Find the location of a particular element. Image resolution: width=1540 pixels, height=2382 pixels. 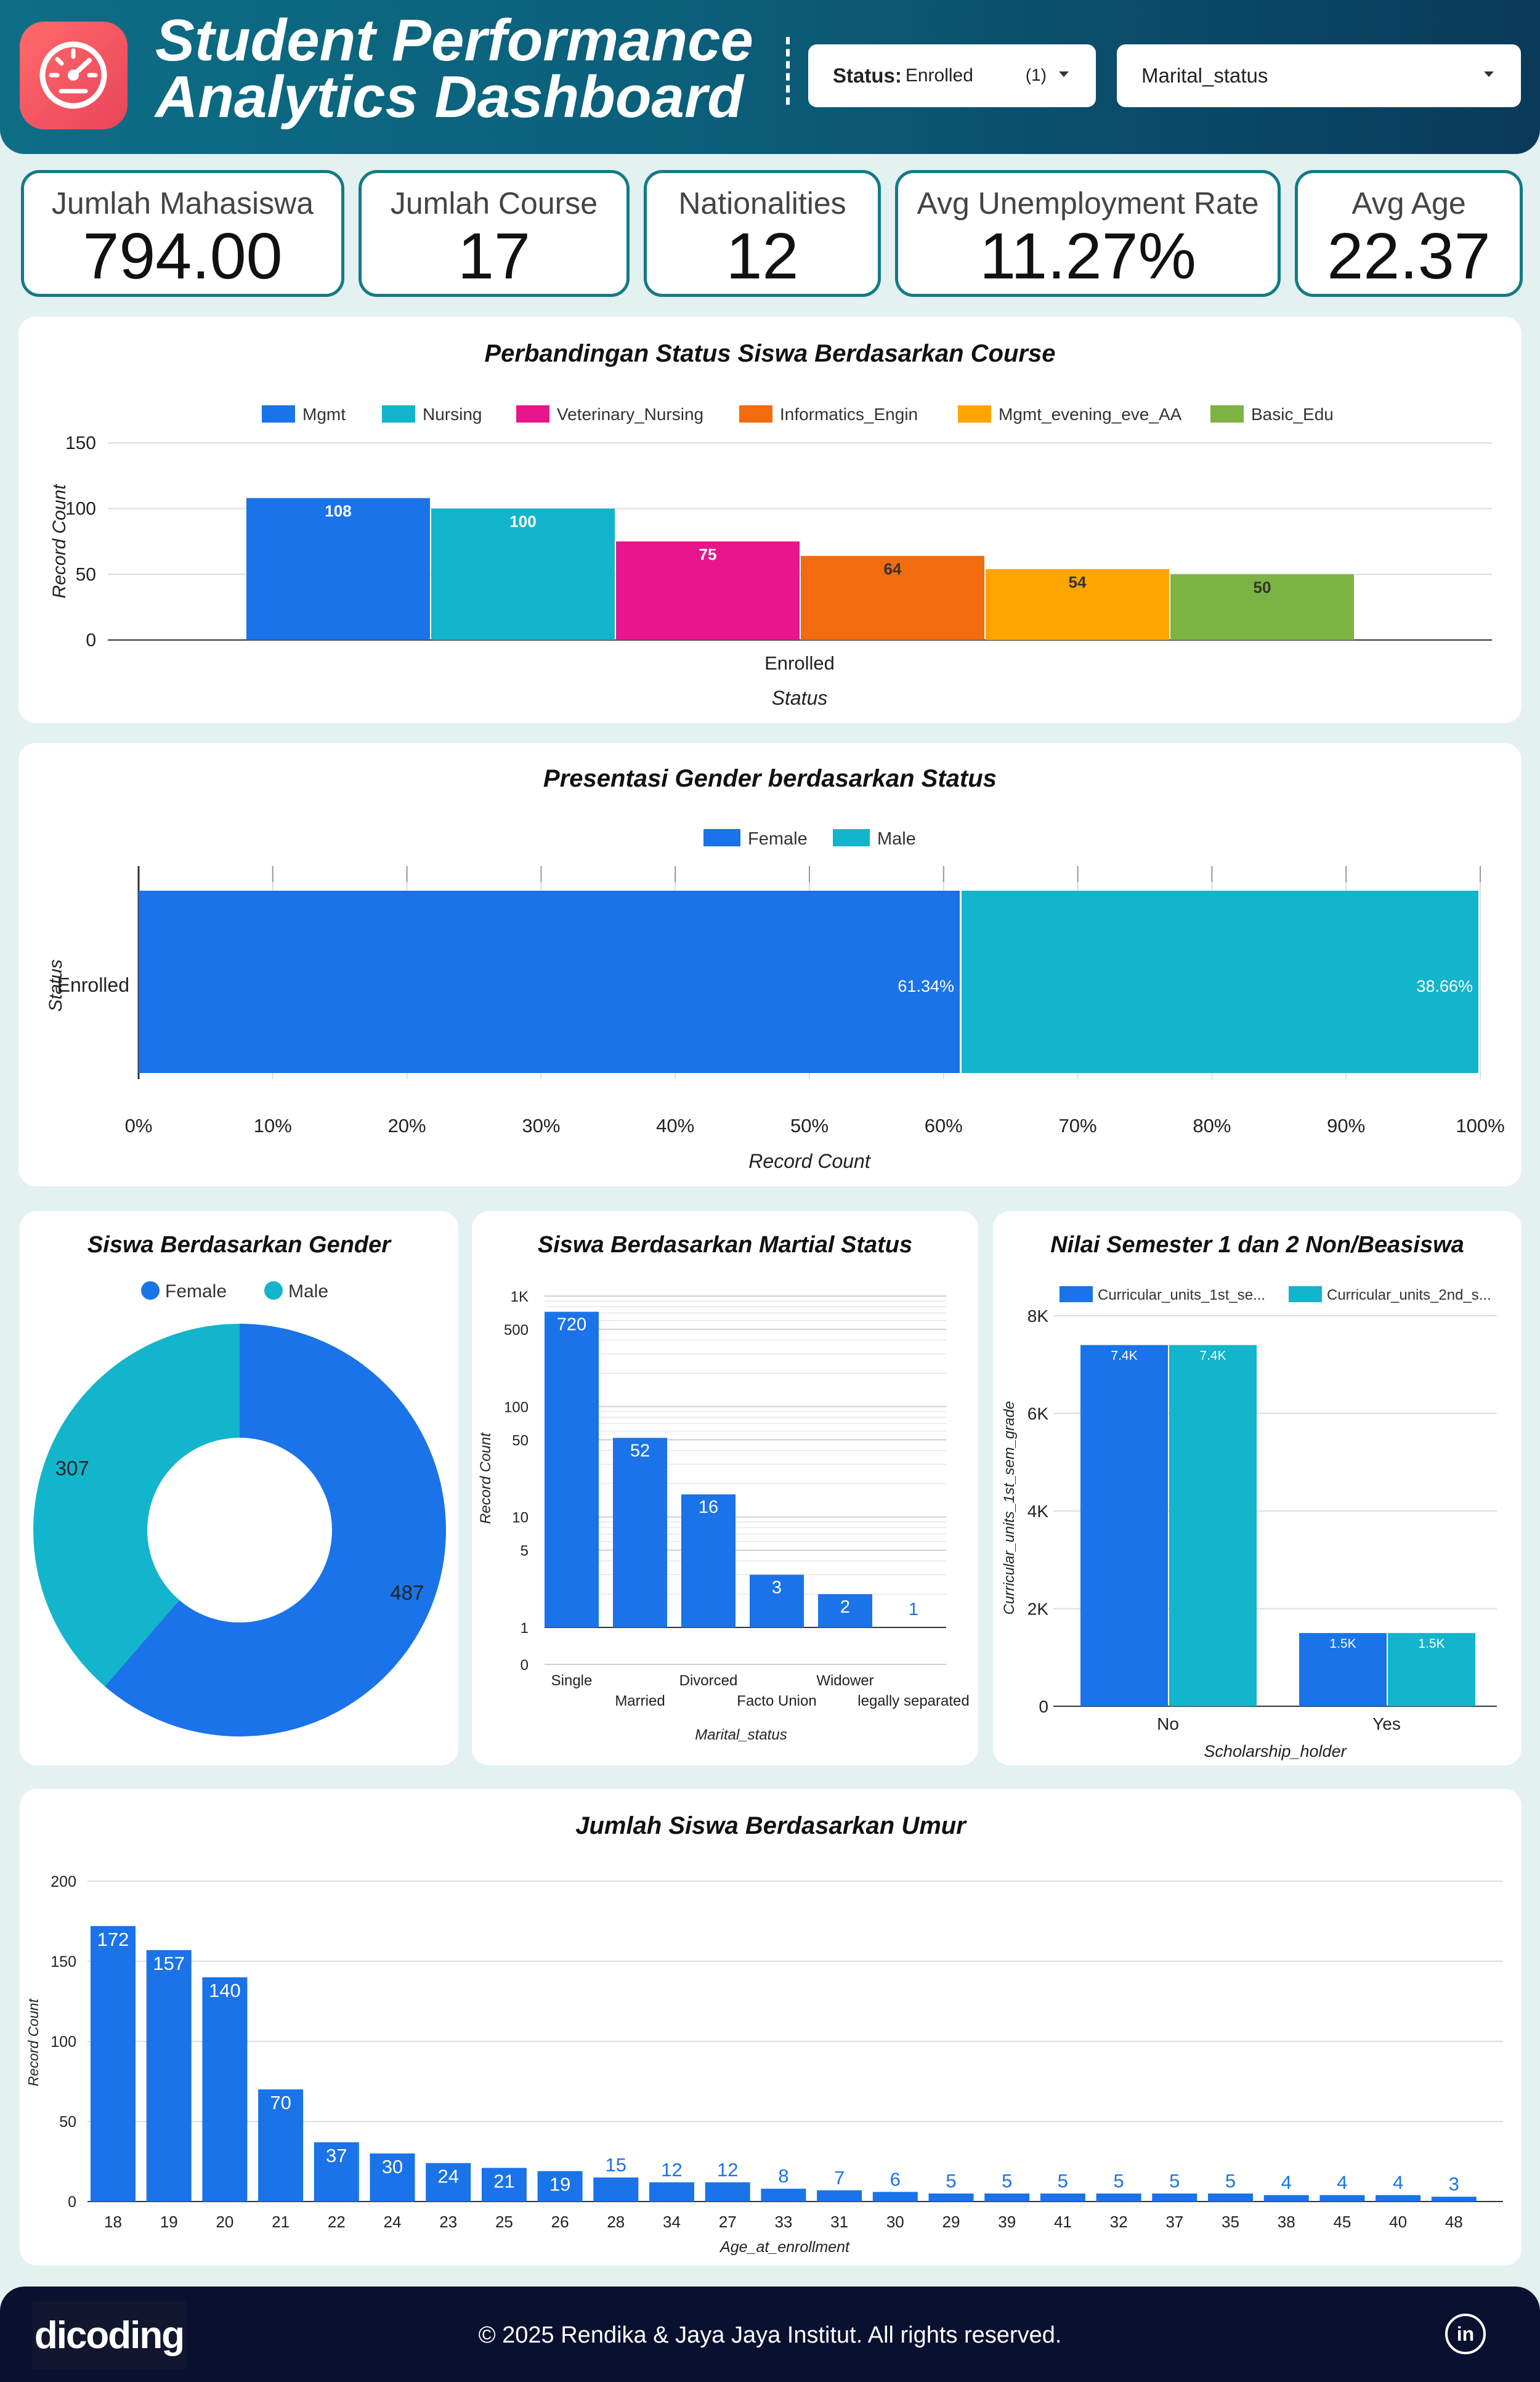

data-label: 52 is located at coordinates (640, 1450).